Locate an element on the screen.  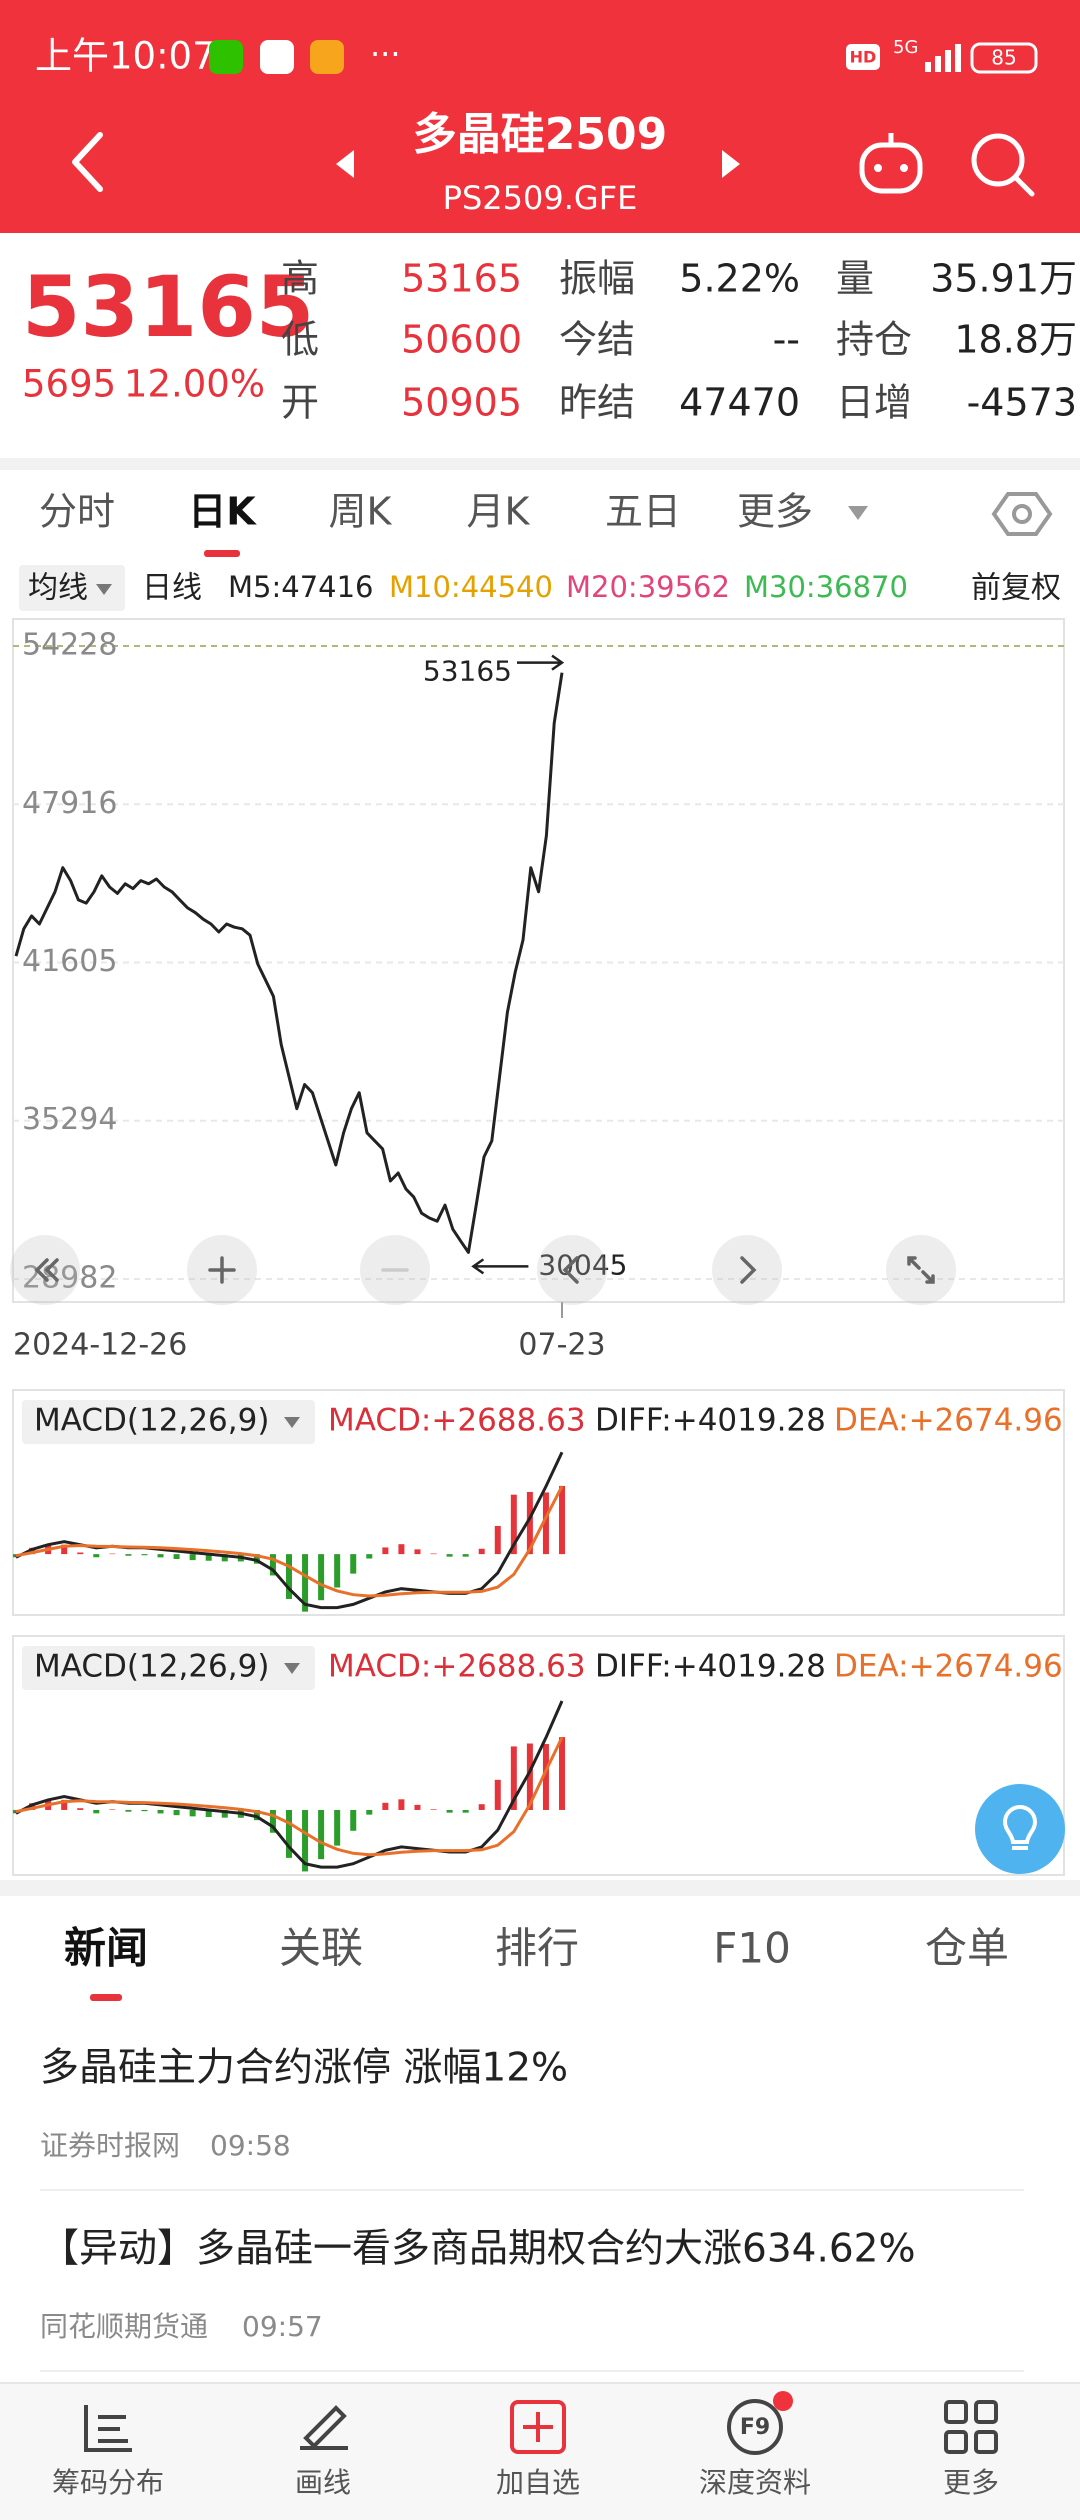
y-tick-label: 28982 is located at coordinates (69, 1278).